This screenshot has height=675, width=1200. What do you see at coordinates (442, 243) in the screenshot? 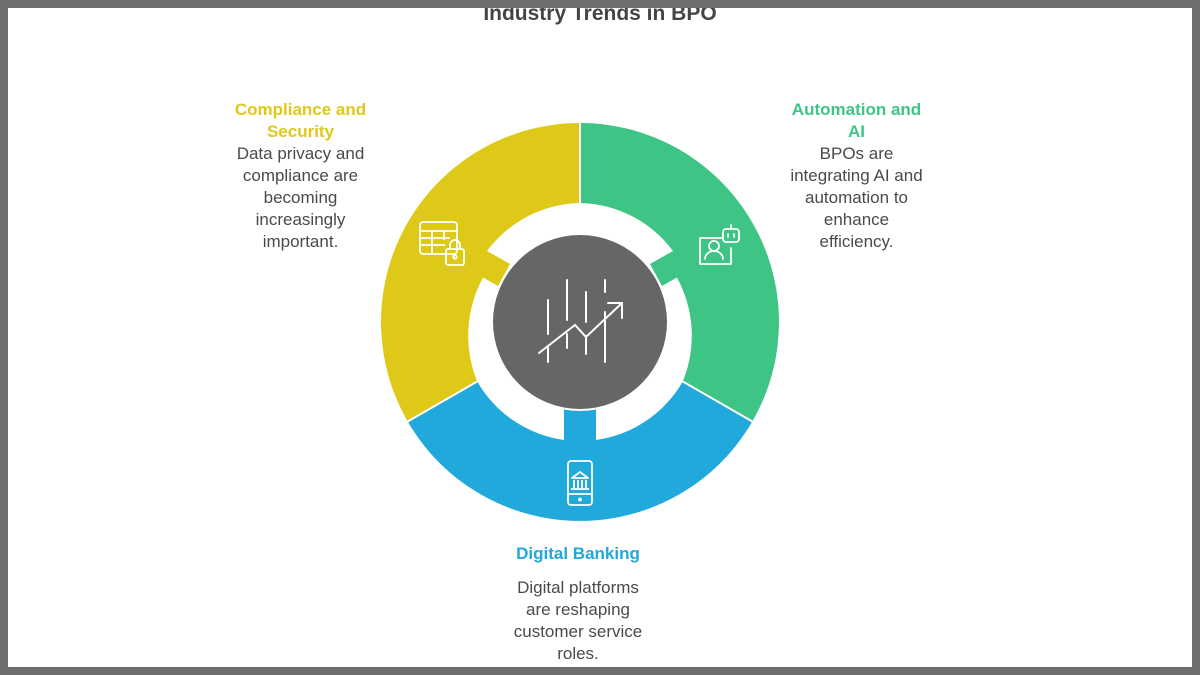
I see `table-lock-icon` at bounding box center [442, 243].